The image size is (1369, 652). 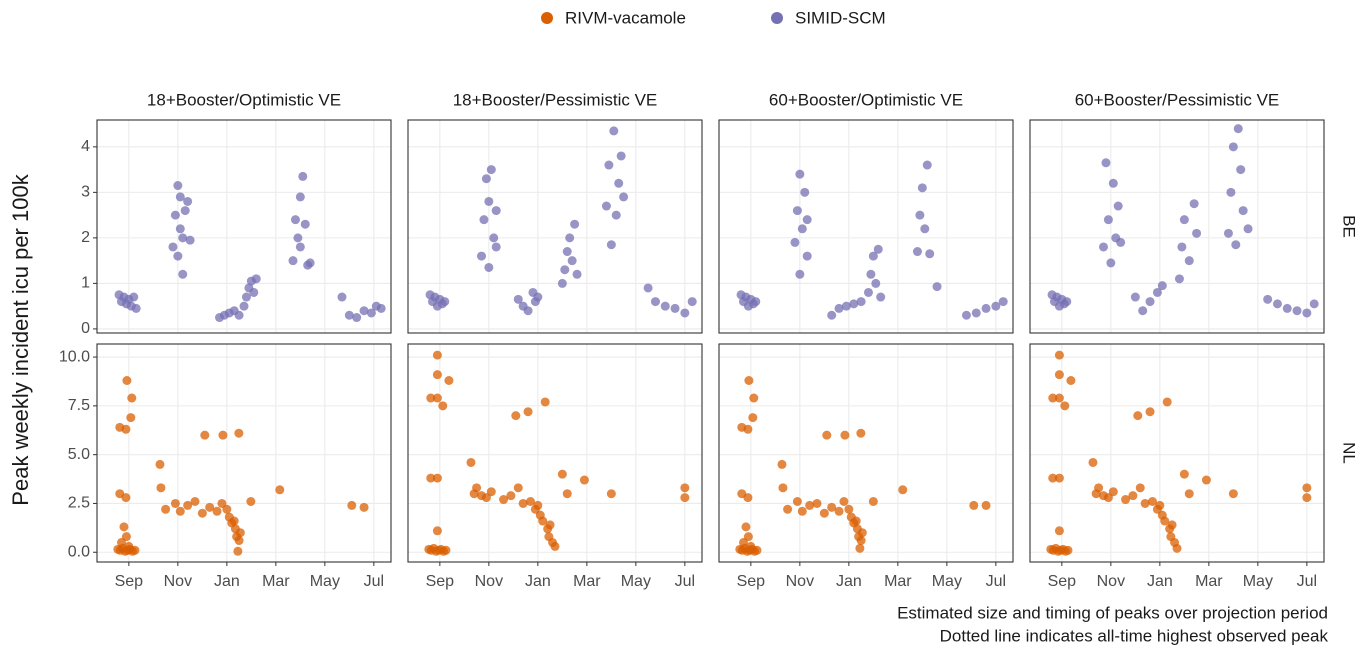 What do you see at coordinates (374, 581) in the screenshot?
I see `x-tick-label: Jul` at bounding box center [374, 581].